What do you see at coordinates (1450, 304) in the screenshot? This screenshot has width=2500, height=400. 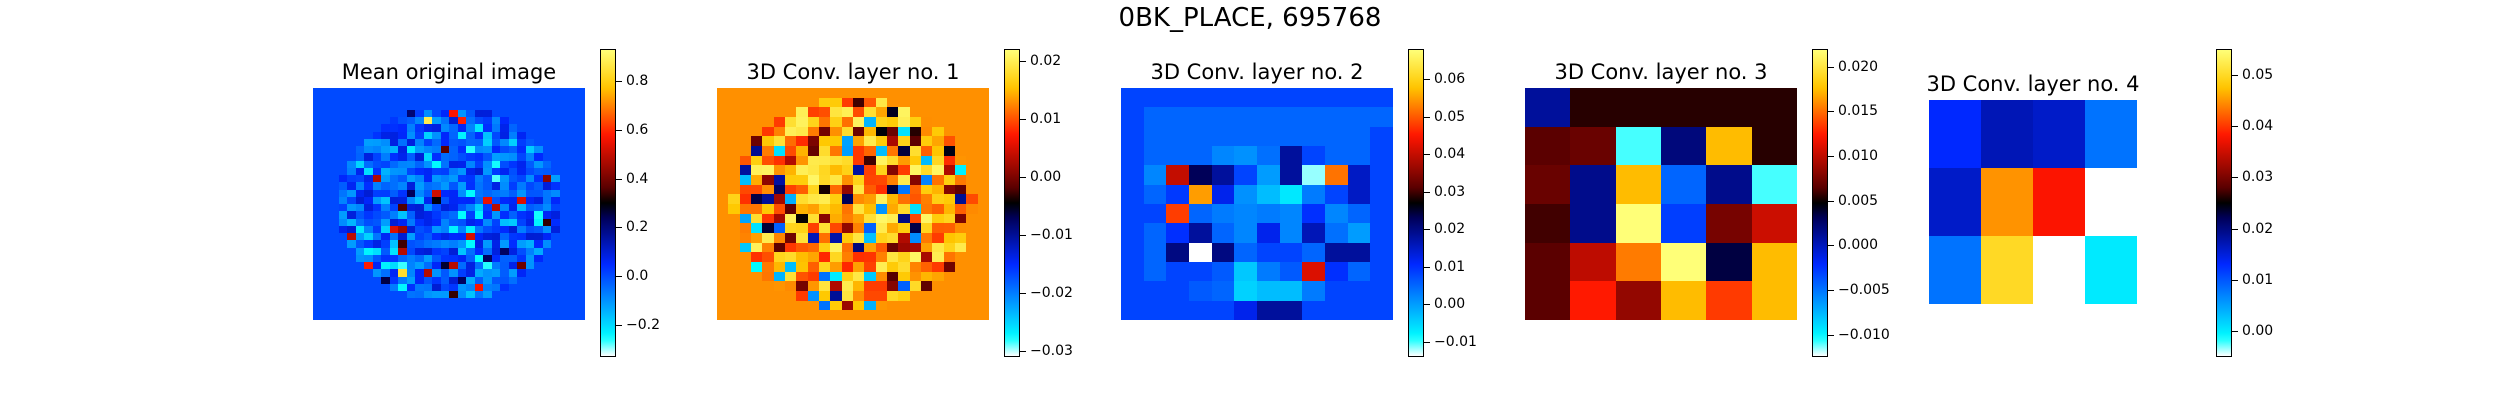 I see `colorbar-tick-label: 0.00` at bounding box center [1450, 304].